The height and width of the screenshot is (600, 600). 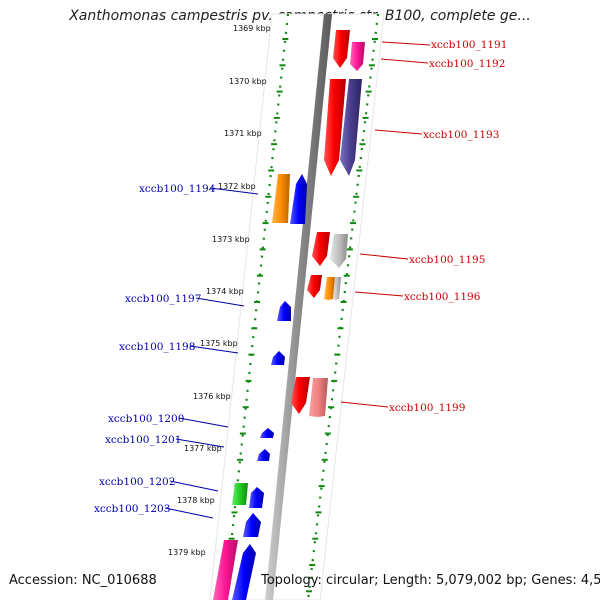 What do you see at coordinates (225, 570) in the screenshot?
I see `gene-bottom-pink` at bounding box center [225, 570].